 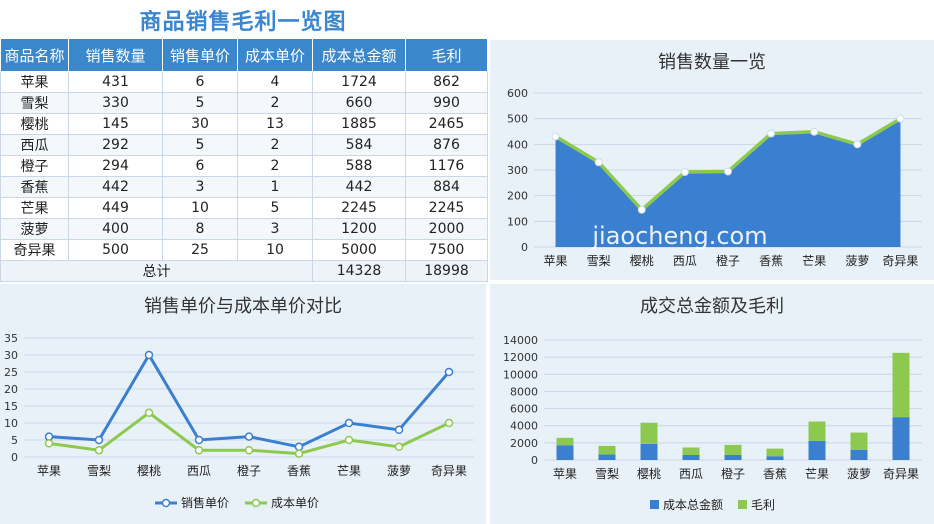 I want to click on table-row: 雪梨 330 5 2 660 990, so click(x=244, y=103).